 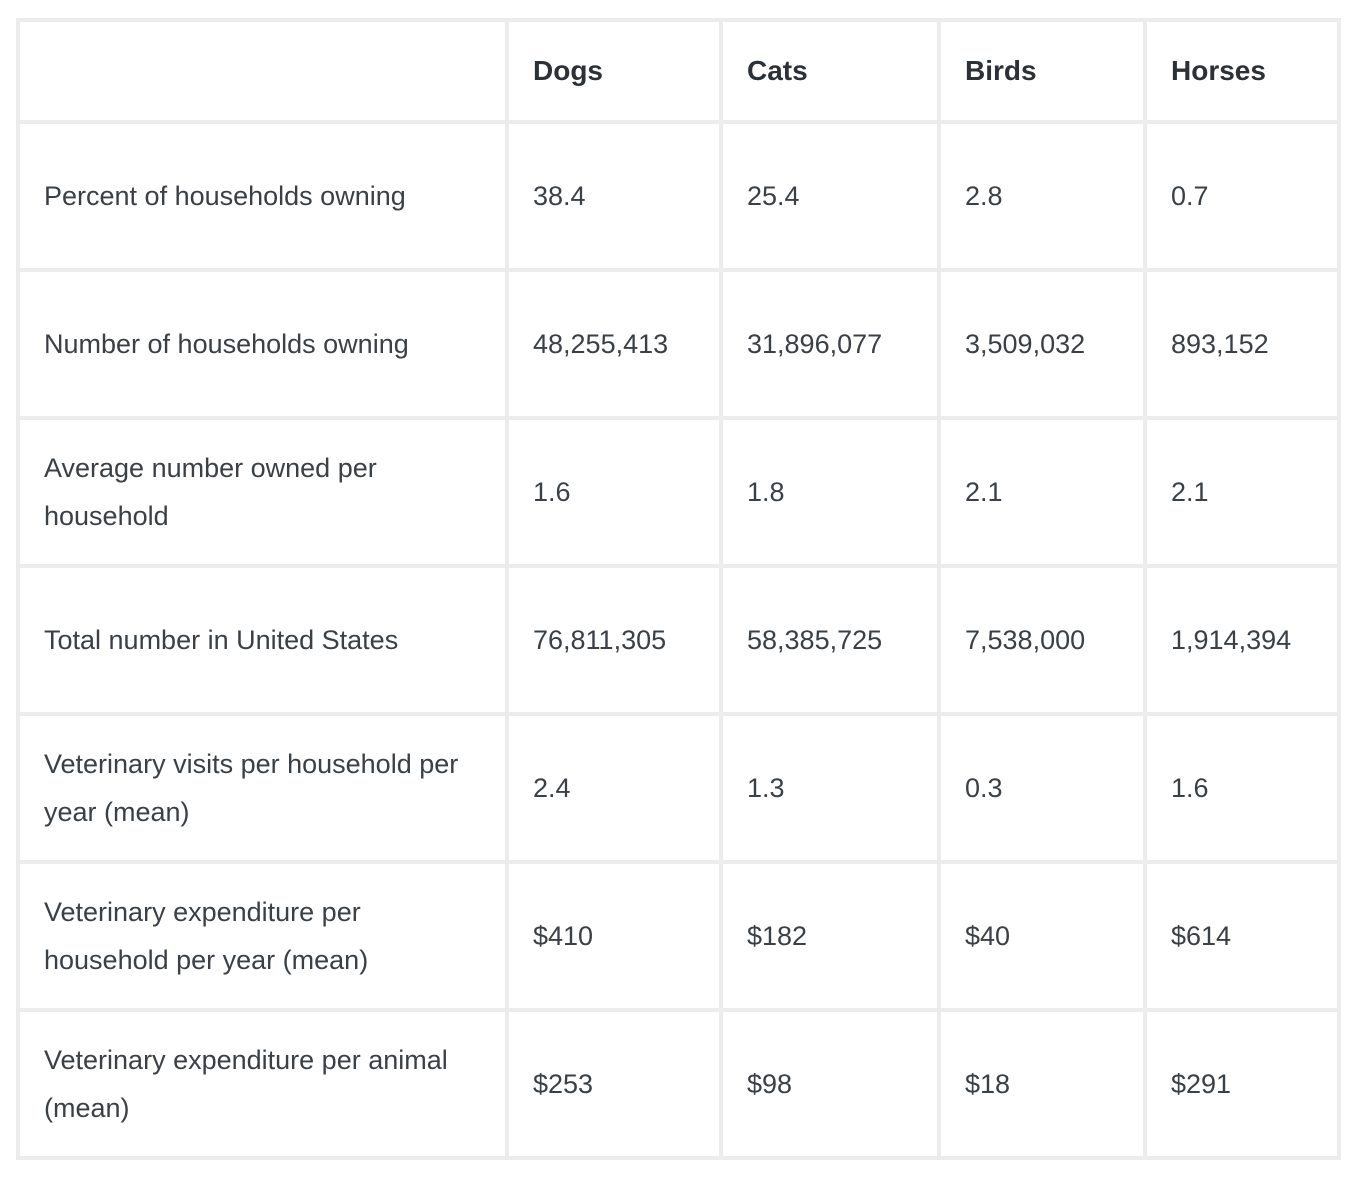 I want to click on cell-value: 2.8, so click(x=1042, y=196).